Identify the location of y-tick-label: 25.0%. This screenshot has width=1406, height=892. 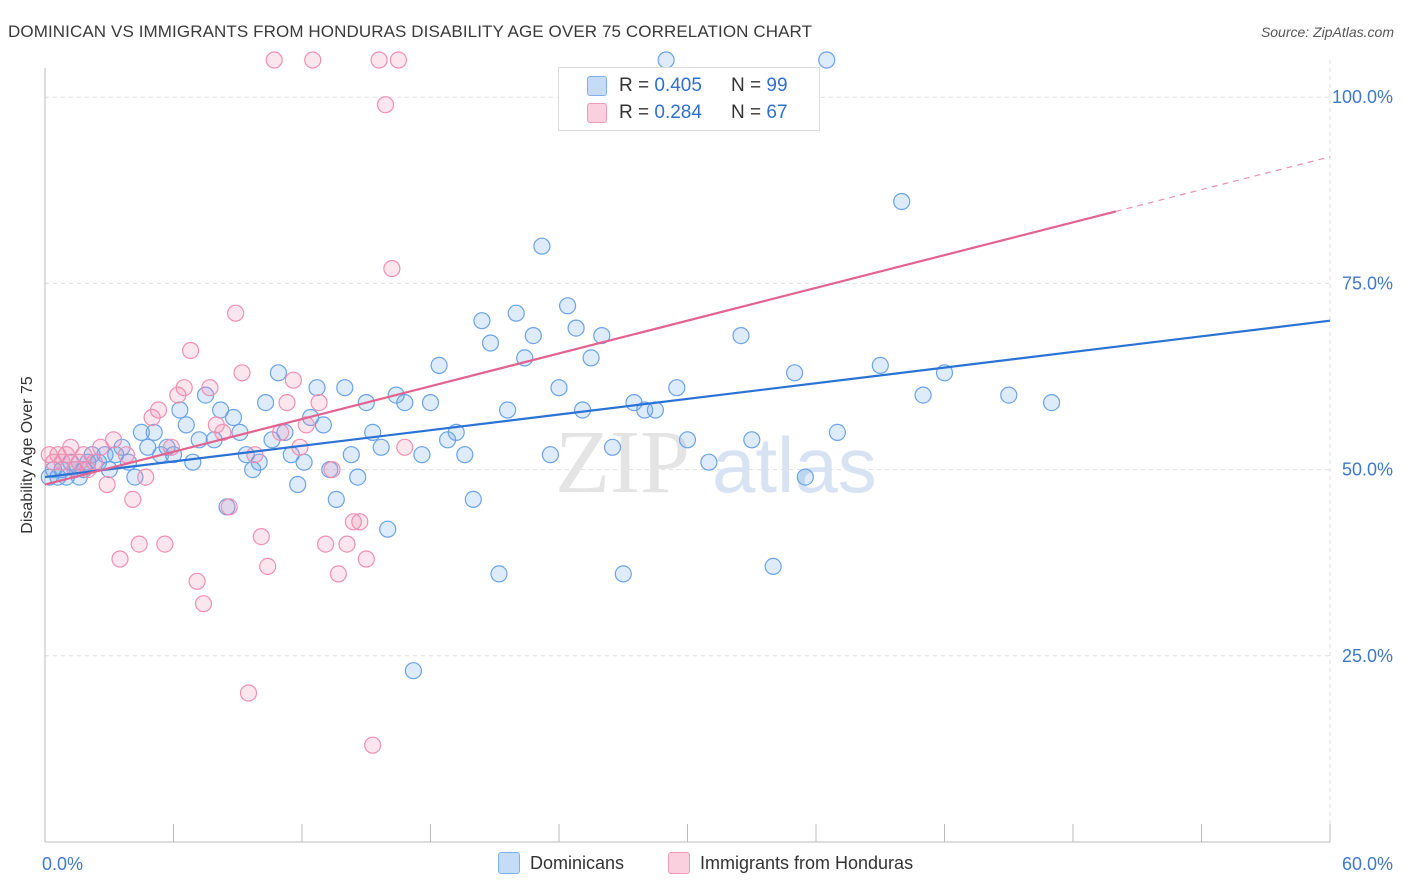
(1367, 656).